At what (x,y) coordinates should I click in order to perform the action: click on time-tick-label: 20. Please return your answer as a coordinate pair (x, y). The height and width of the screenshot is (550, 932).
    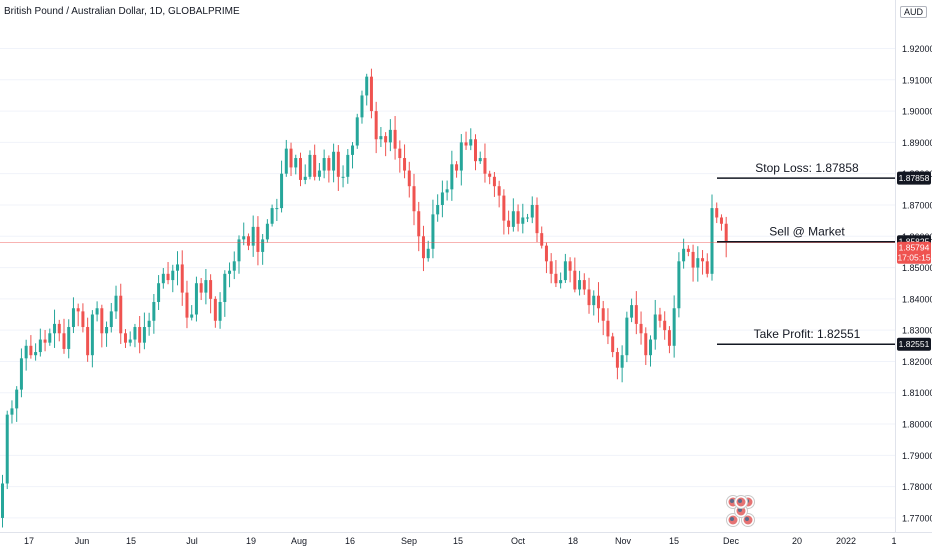
    Looking at the image, I should click on (797, 541).